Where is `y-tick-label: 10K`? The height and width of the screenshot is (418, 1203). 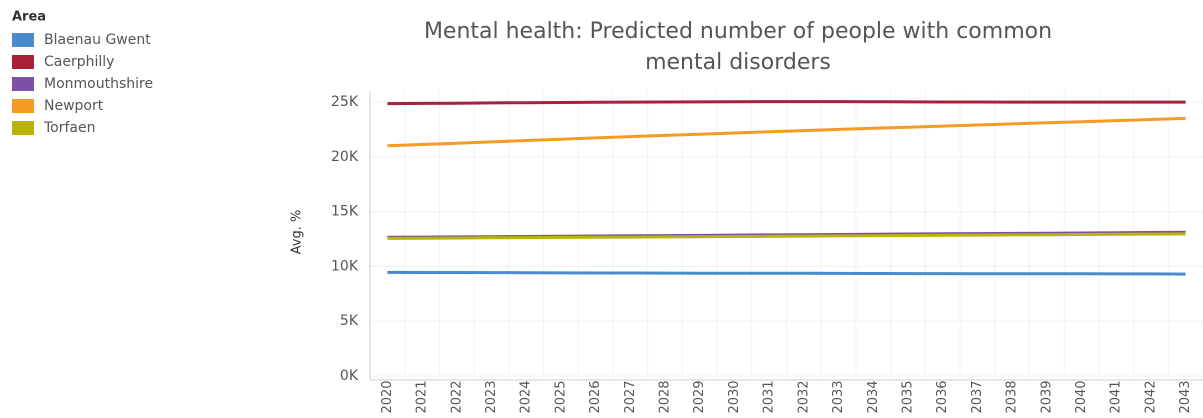 y-tick-label: 10K is located at coordinates (345, 266).